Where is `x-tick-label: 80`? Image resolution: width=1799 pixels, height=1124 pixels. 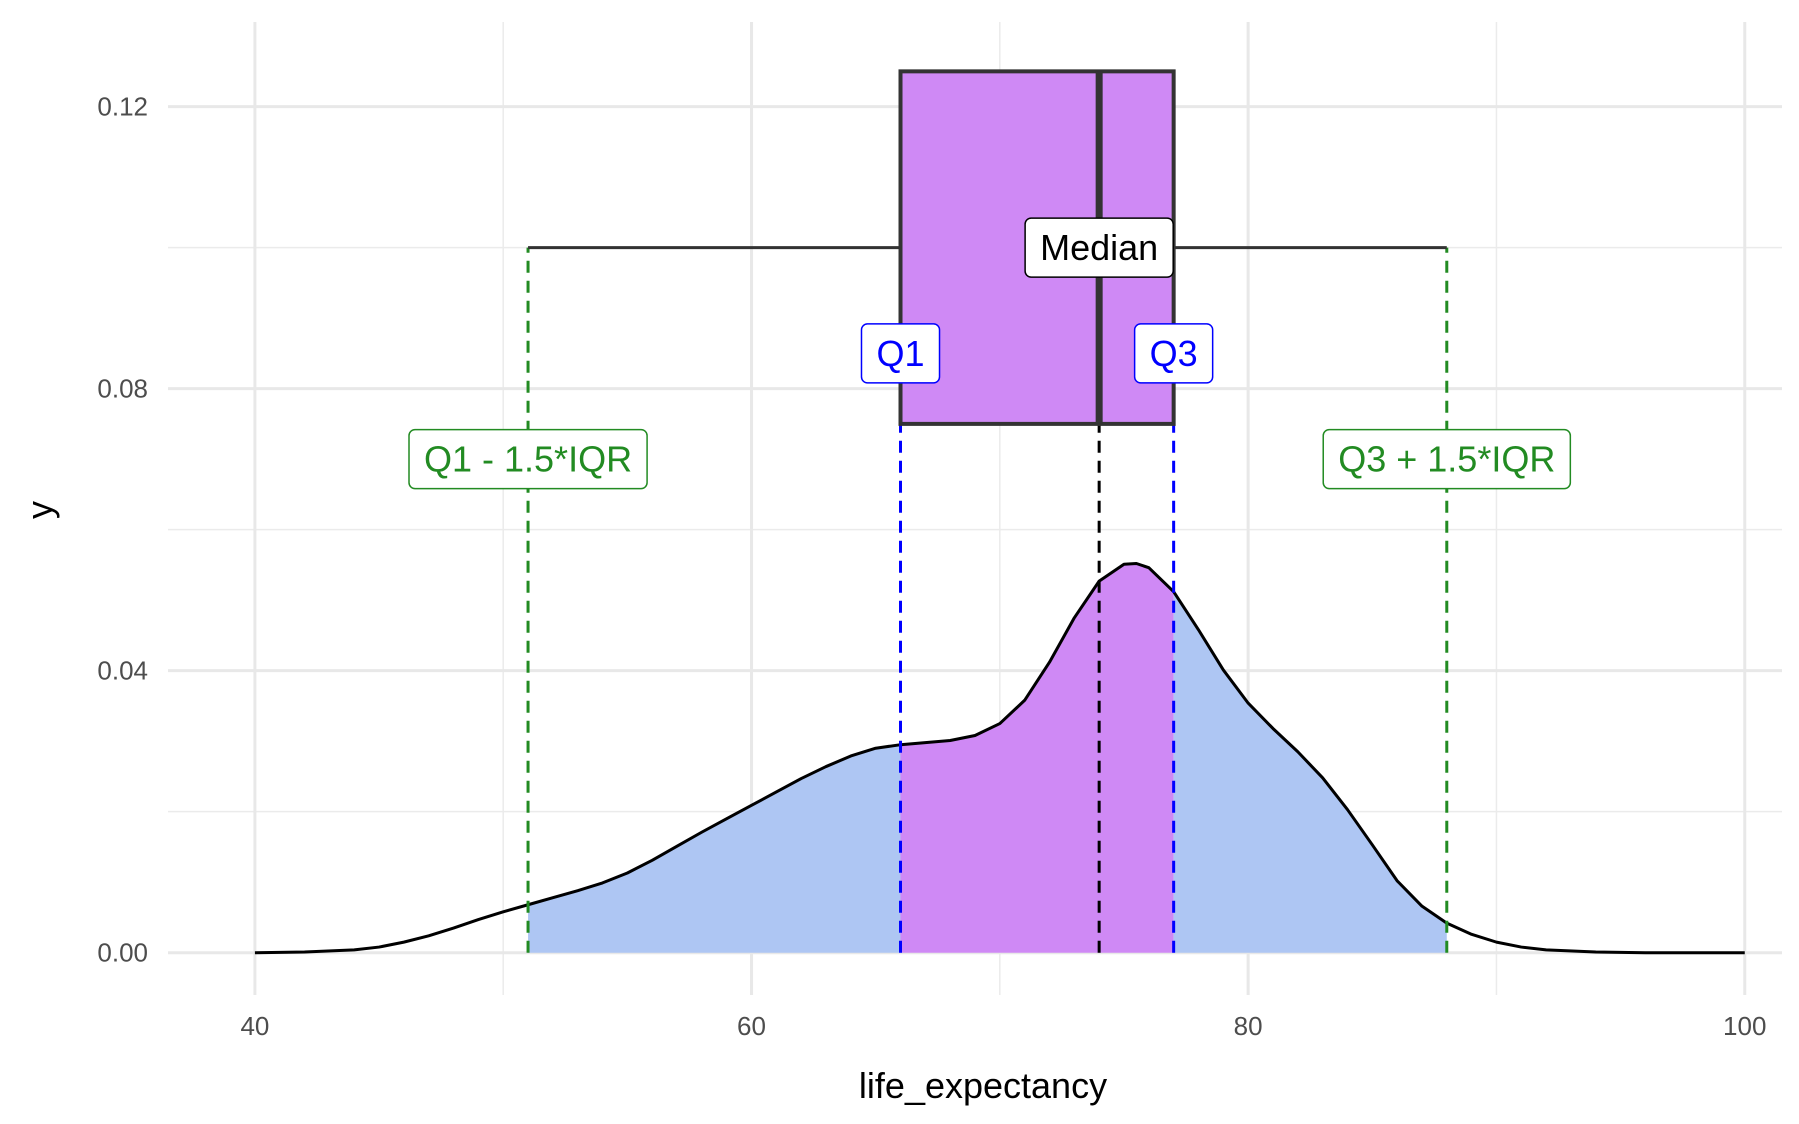
x-tick-label: 80 is located at coordinates (1248, 1026).